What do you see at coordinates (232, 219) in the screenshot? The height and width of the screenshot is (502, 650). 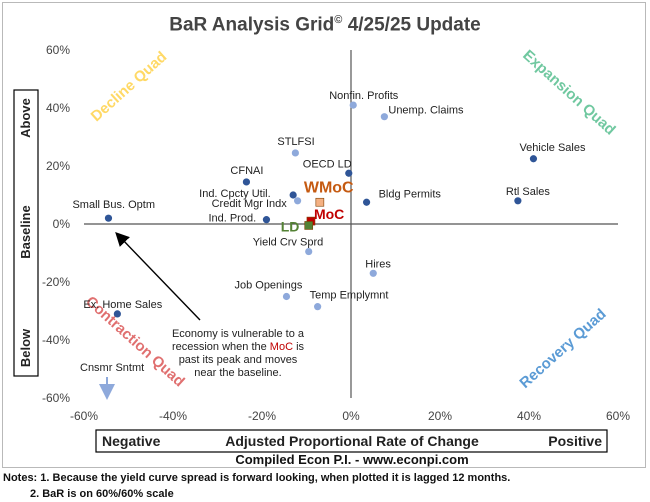 I see `point-label: Ind. Prod.` at bounding box center [232, 219].